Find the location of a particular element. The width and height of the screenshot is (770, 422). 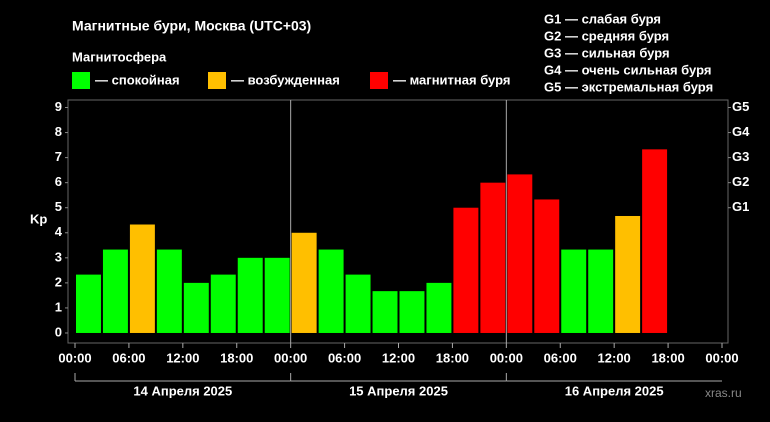

day-label: 14 Апреля 2025 is located at coordinates (182, 390).